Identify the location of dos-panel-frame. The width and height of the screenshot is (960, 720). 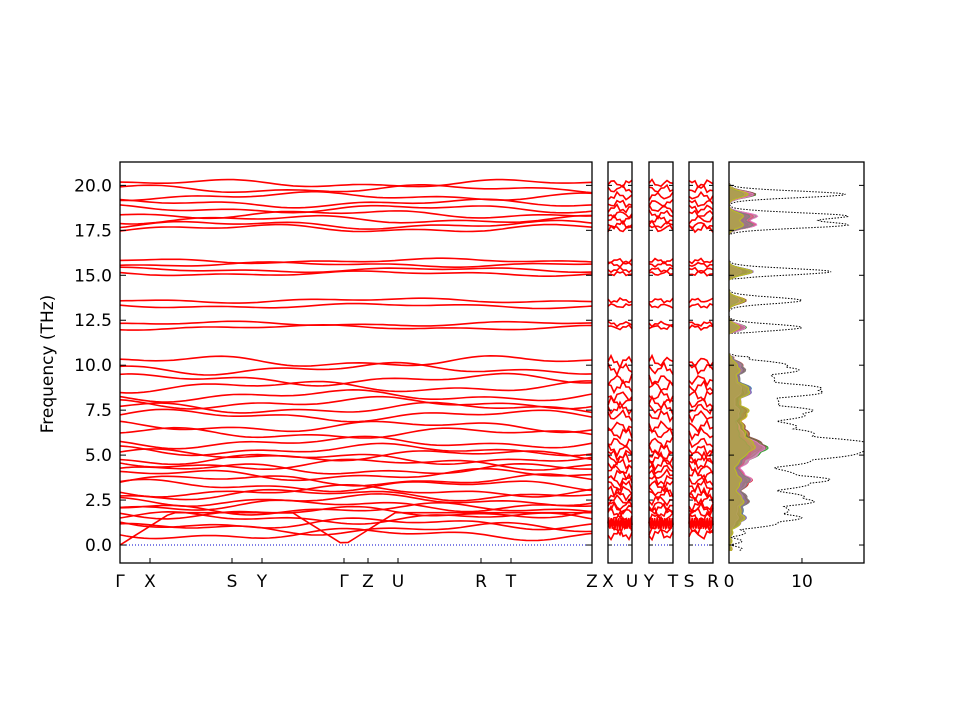
(796, 362).